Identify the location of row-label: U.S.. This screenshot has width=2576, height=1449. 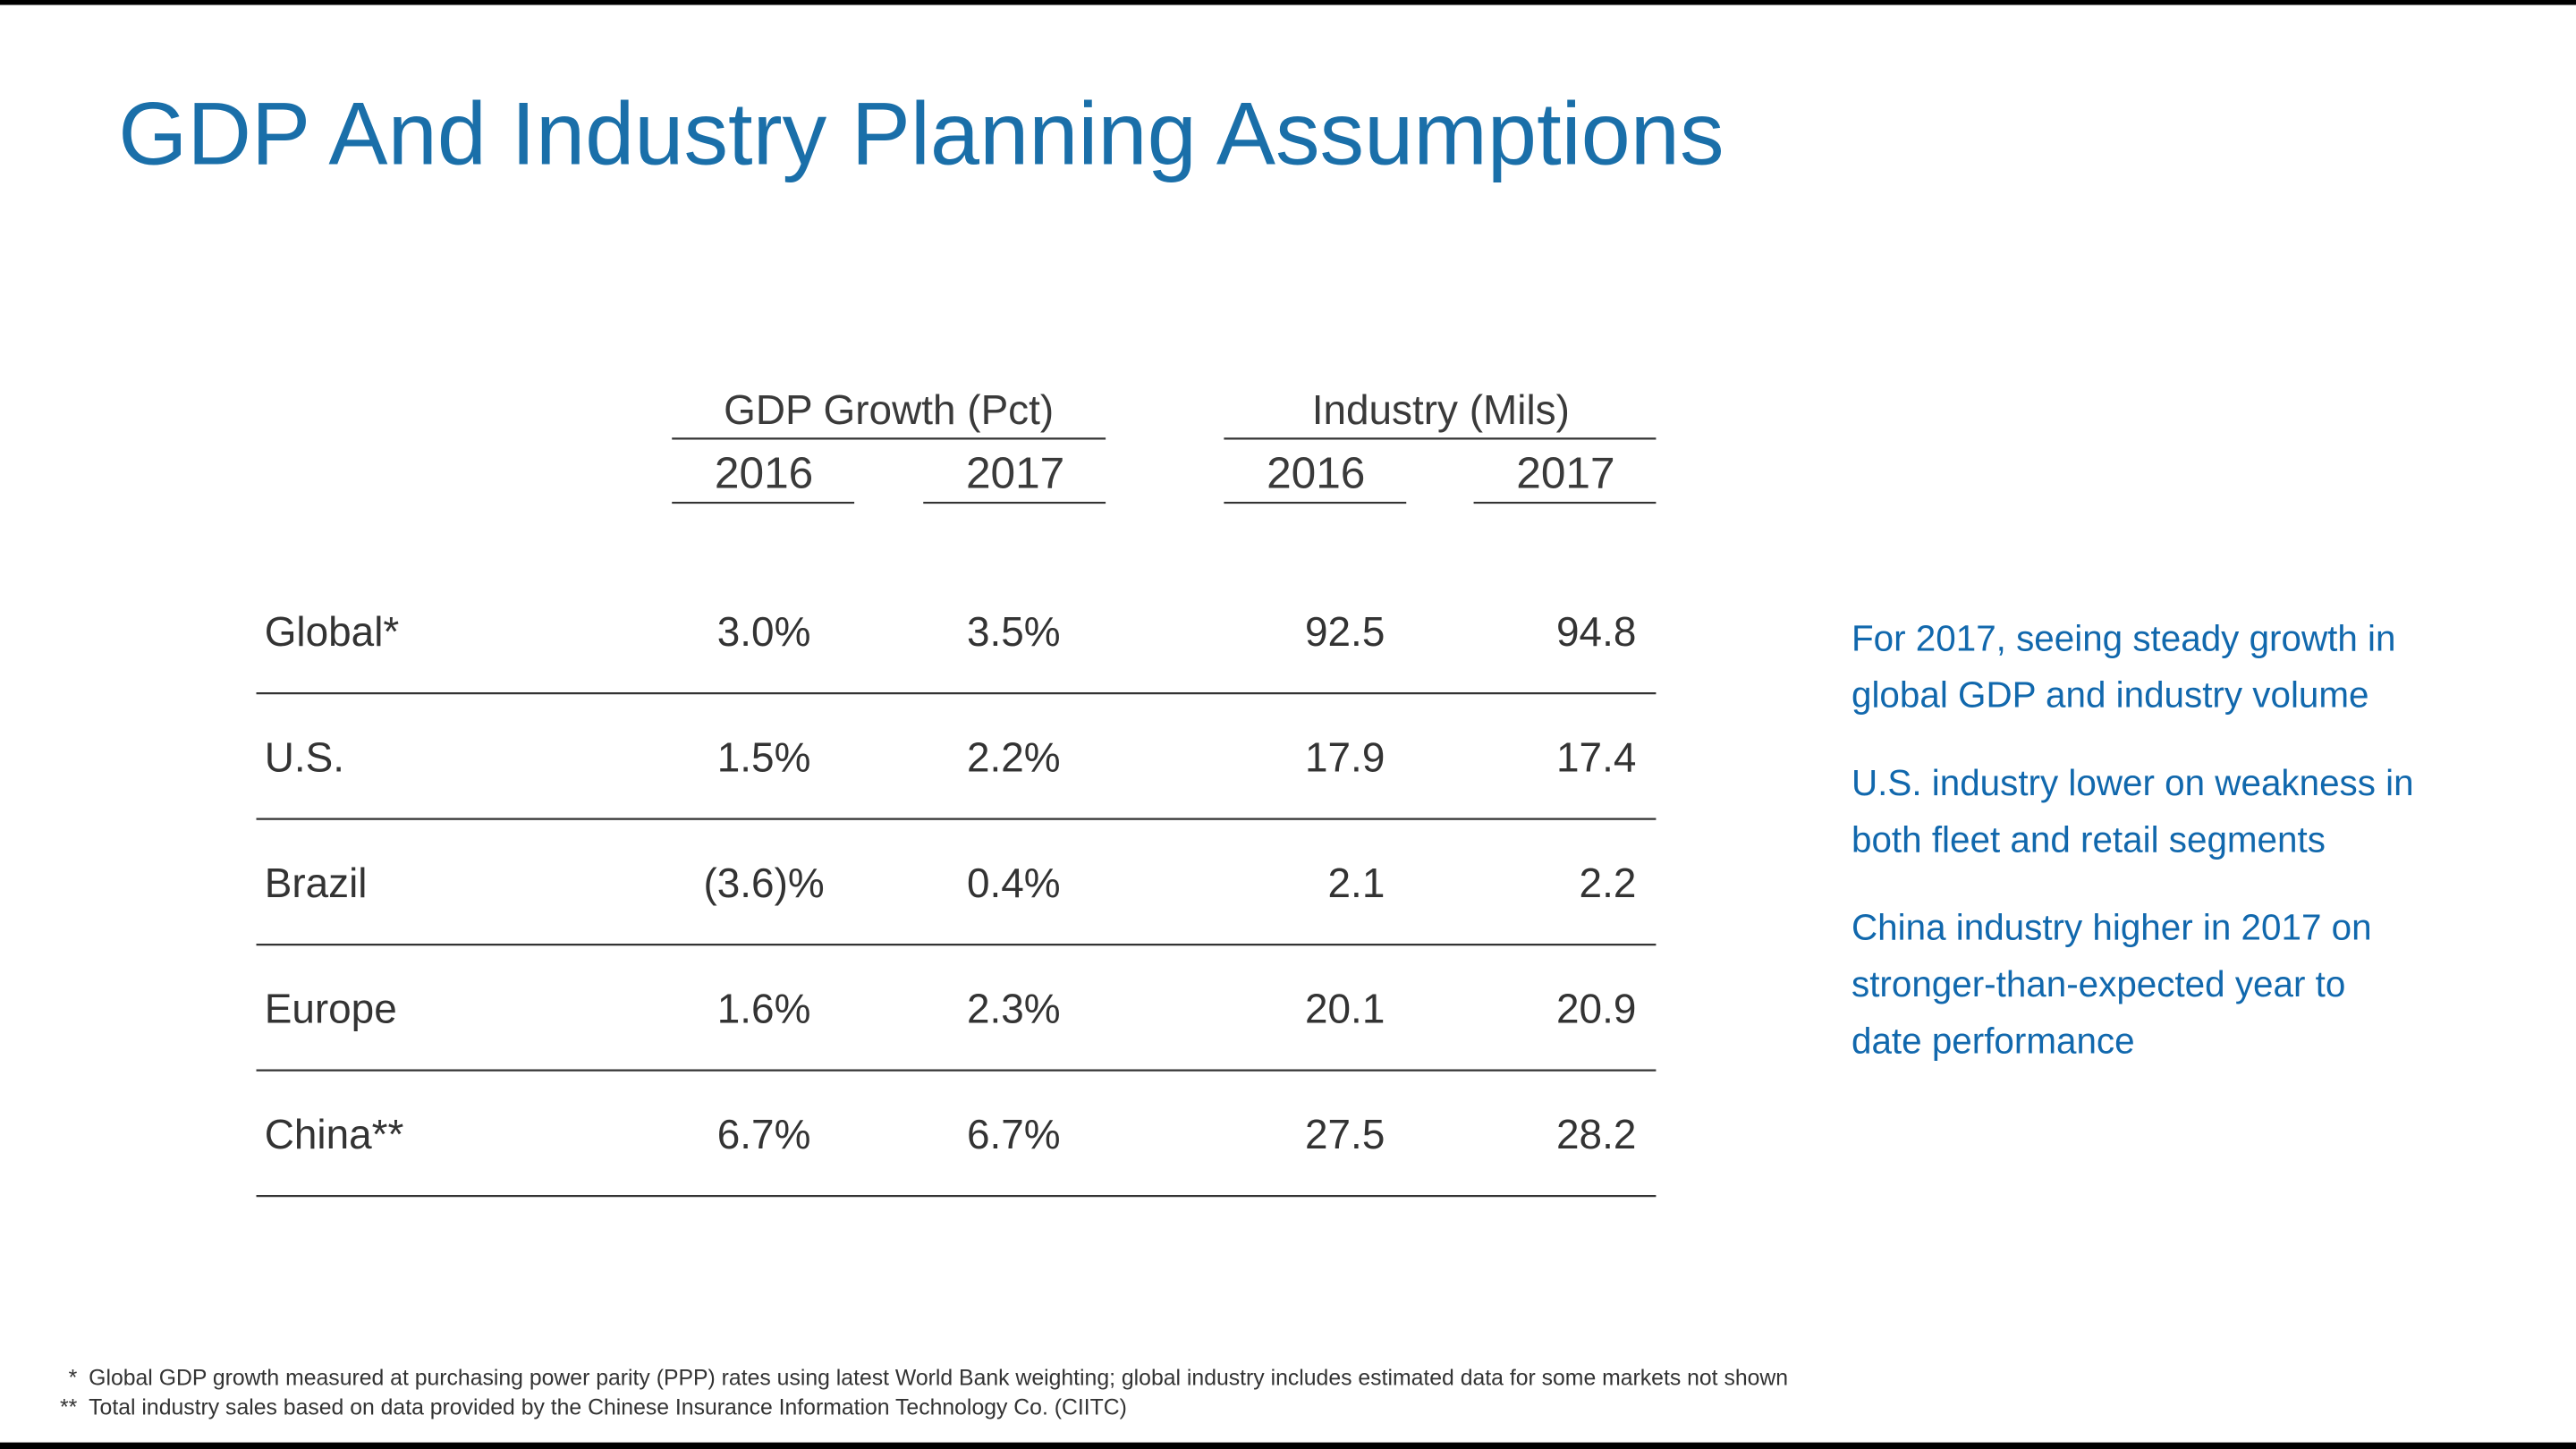
(304, 756).